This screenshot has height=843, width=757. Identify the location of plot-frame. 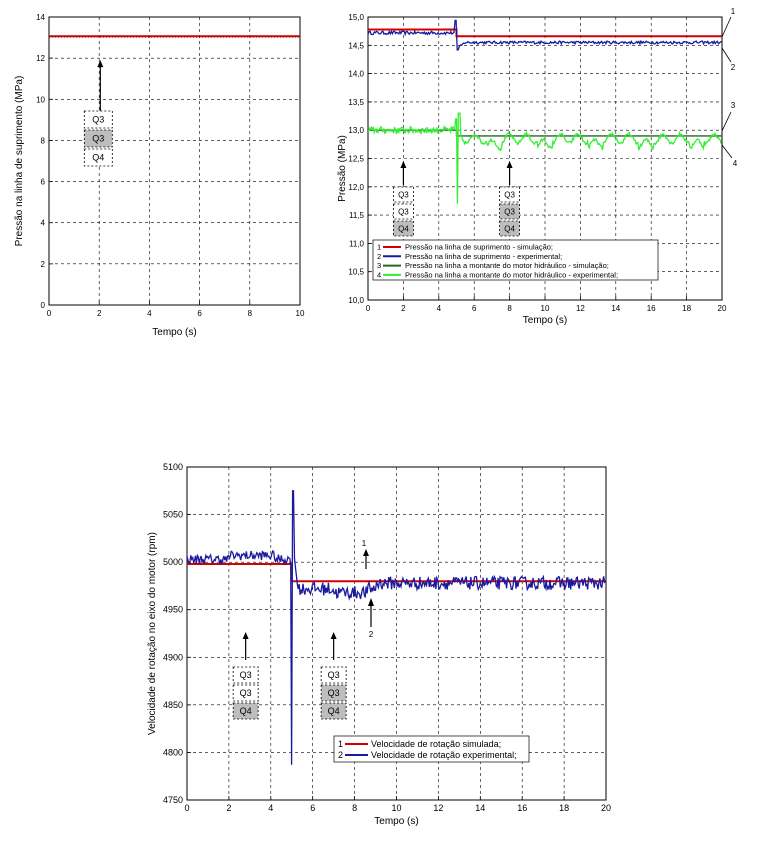
(174, 161).